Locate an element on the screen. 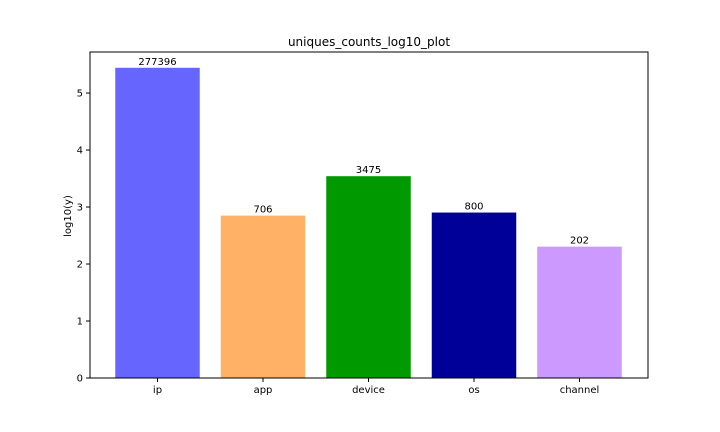  x-tick-label: ip is located at coordinates (157, 390).